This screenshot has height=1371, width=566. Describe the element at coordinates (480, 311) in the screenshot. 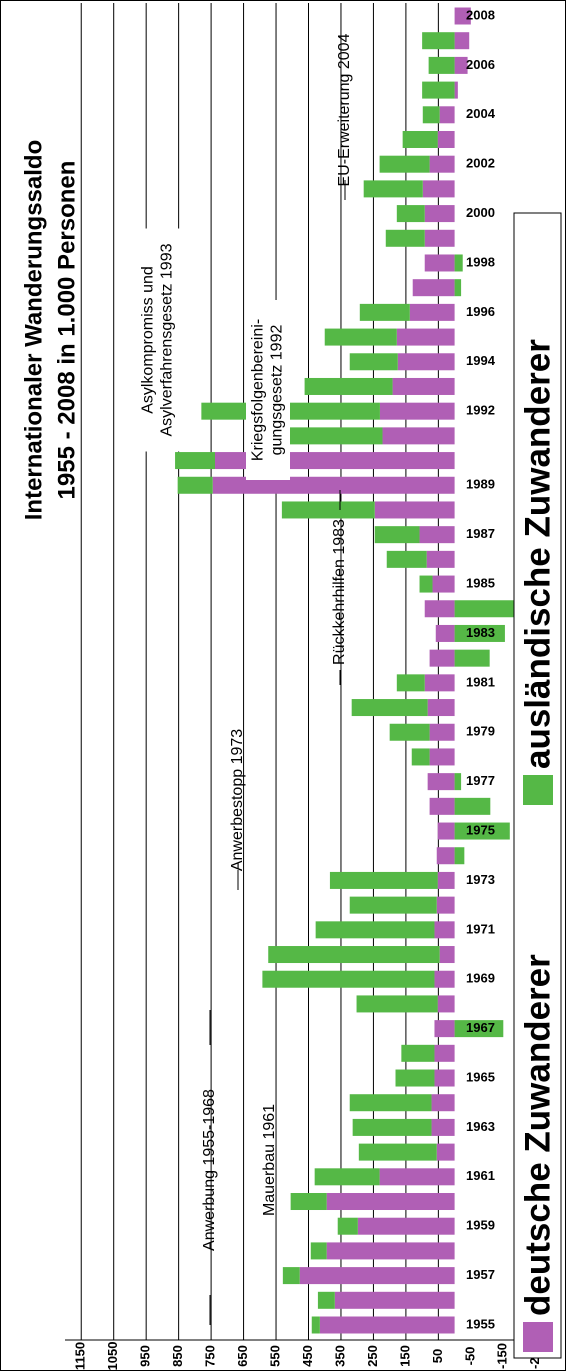

I see `x-tick-label: 1996` at that location.